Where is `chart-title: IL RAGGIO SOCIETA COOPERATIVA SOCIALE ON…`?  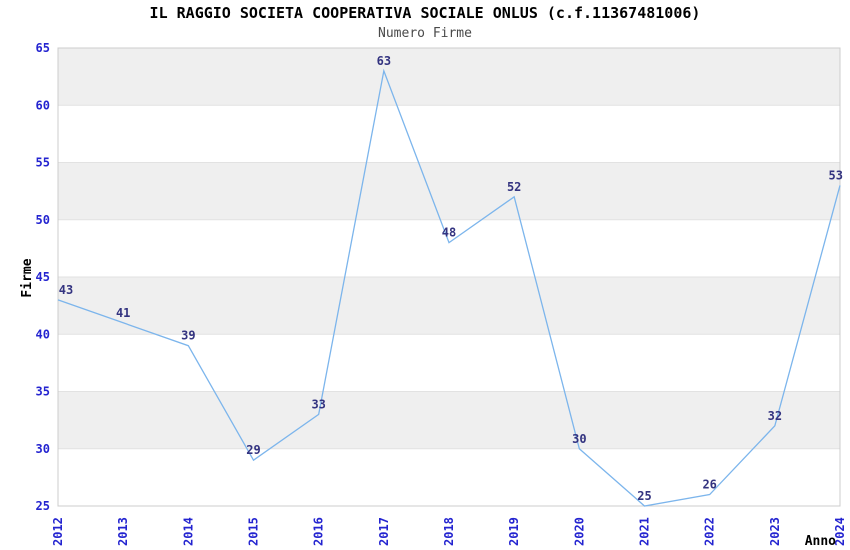
chart-title: IL RAGGIO SOCIETA COOPERATIVA SOCIALE ON… is located at coordinates (425, 13).